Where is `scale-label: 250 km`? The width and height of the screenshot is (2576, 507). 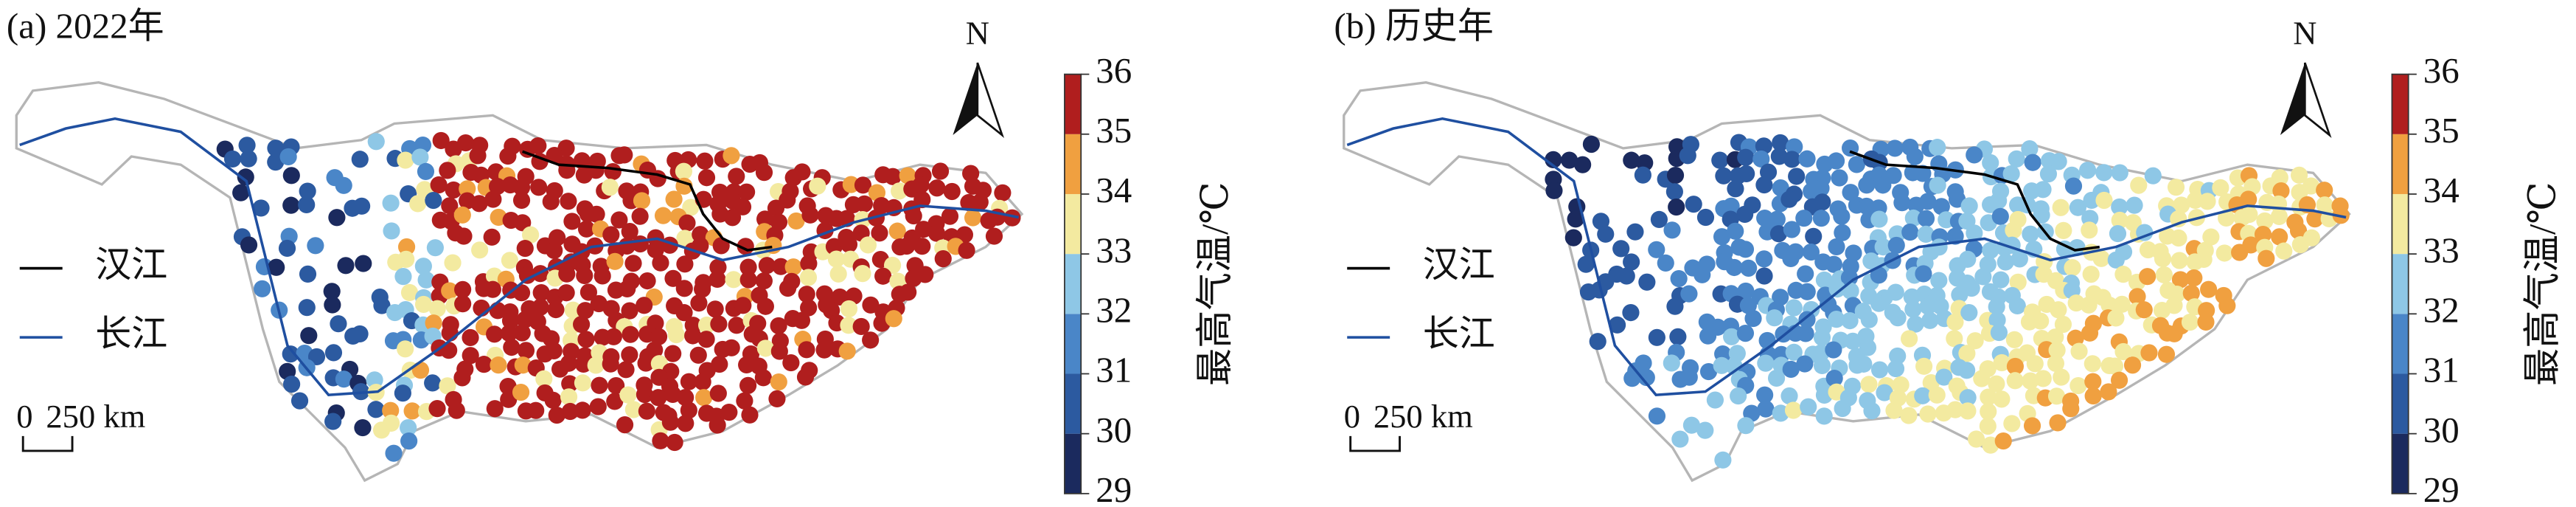
scale-label: 250 km is located at coordinates (1424, 417).